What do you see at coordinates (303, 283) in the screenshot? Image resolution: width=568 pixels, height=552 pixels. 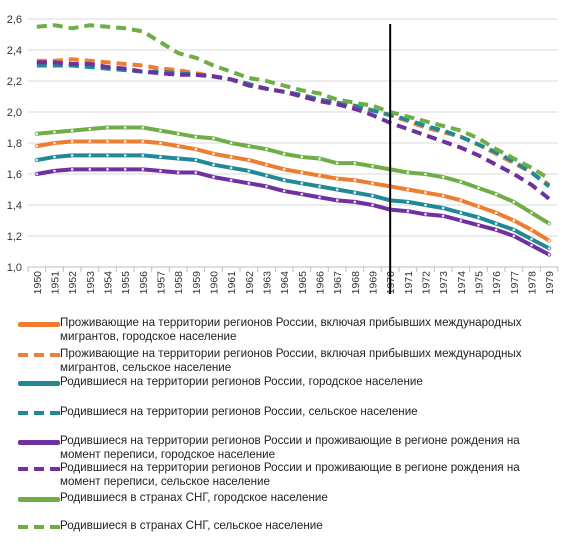 I see `x-tick-label: 1965` at bounding box center [303, 283].